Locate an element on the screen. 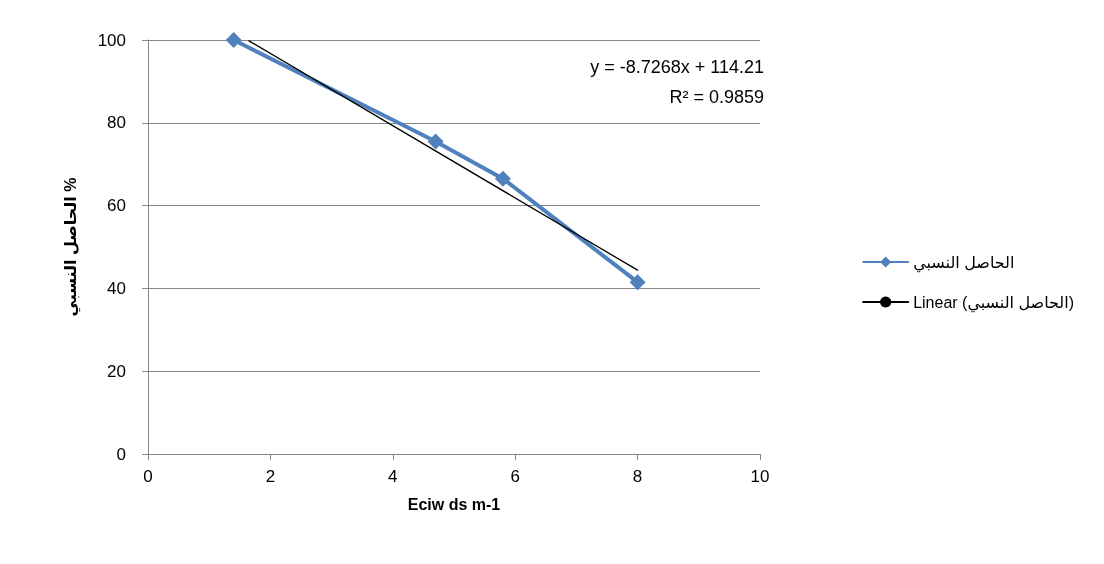 The height and width of the screenshot is (564, 1104). legend-label: الحاصل النسبي is located at coordinates (964, 263).